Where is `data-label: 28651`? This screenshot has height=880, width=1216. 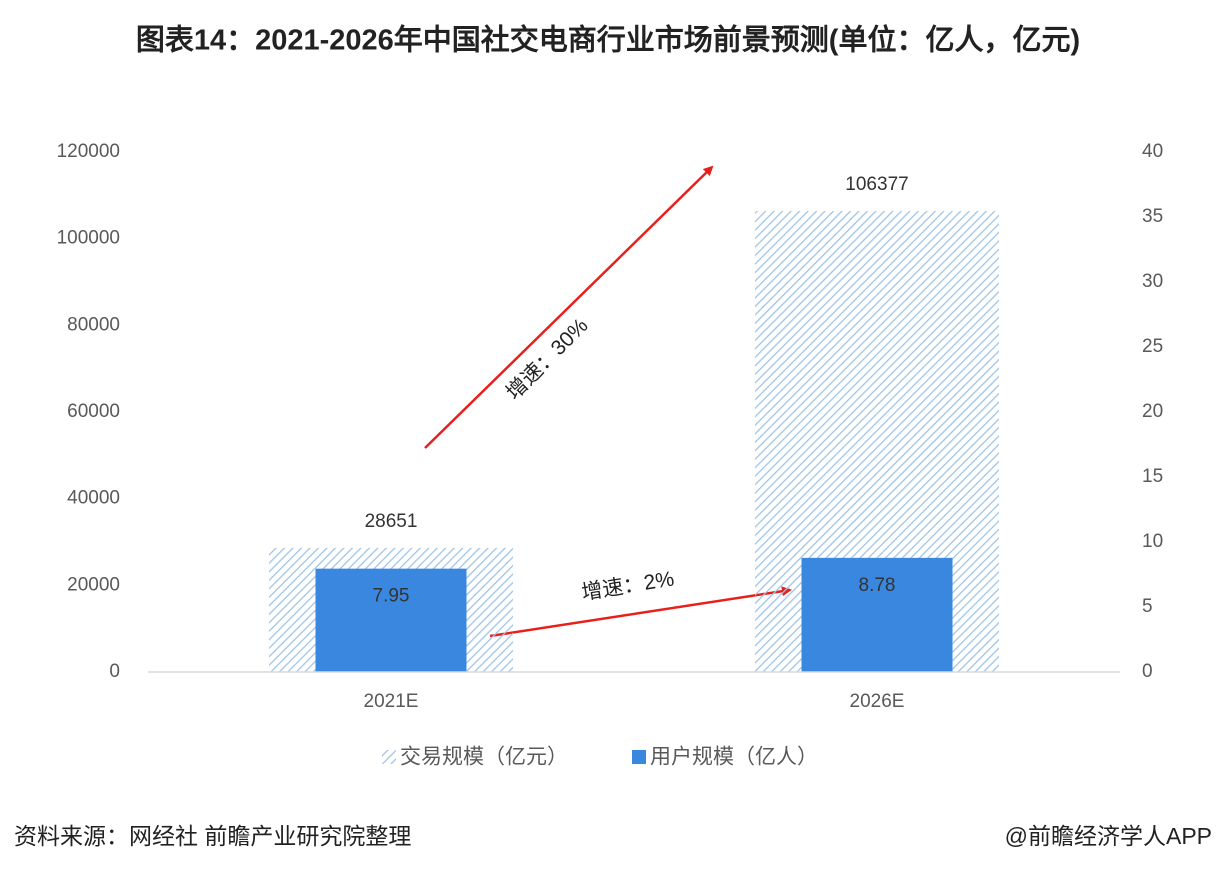
data-label: 28651 is located at coordinates (391, 521).